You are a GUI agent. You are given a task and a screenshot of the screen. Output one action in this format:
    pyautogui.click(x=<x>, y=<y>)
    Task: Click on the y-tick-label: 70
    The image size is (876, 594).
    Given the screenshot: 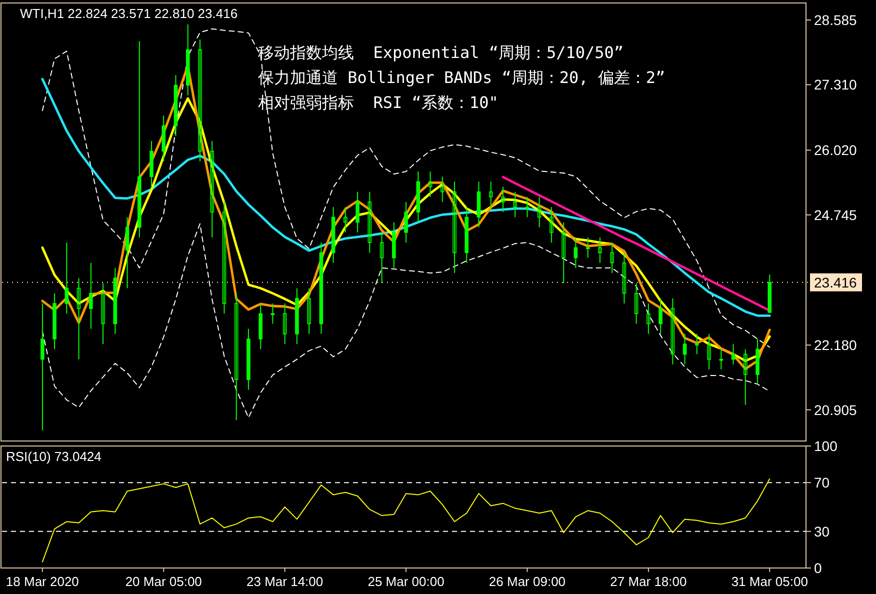 What is the action you would take?
    pyautogui.click(x=822, y=482)
    